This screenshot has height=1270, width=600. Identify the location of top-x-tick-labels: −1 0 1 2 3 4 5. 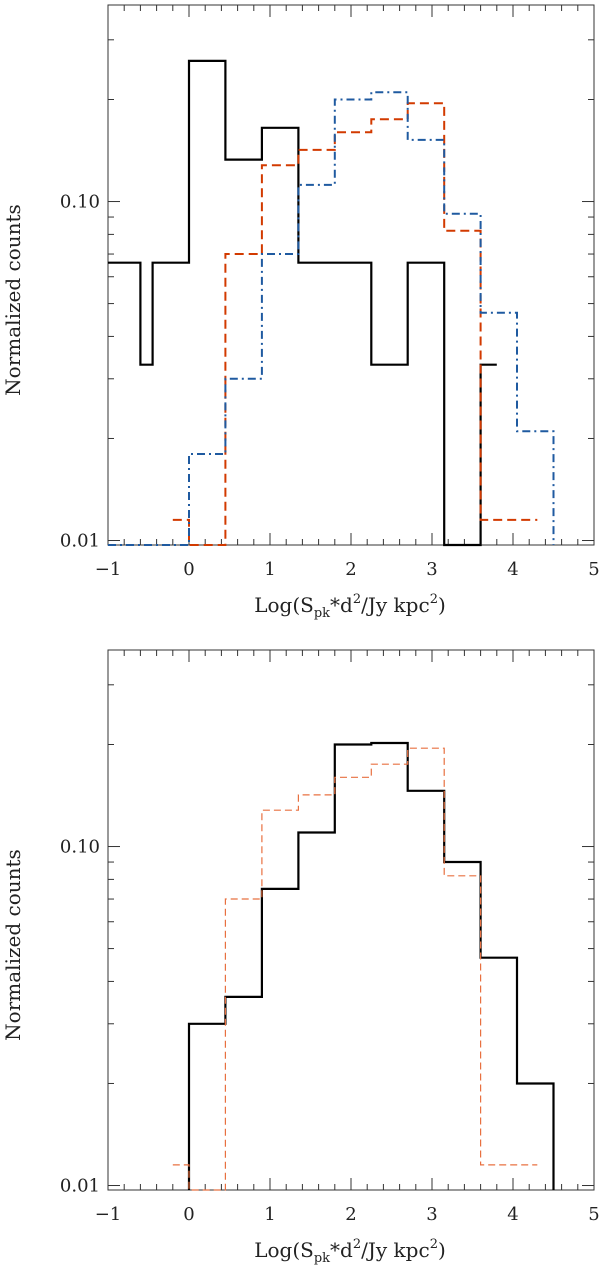
(347, 569).